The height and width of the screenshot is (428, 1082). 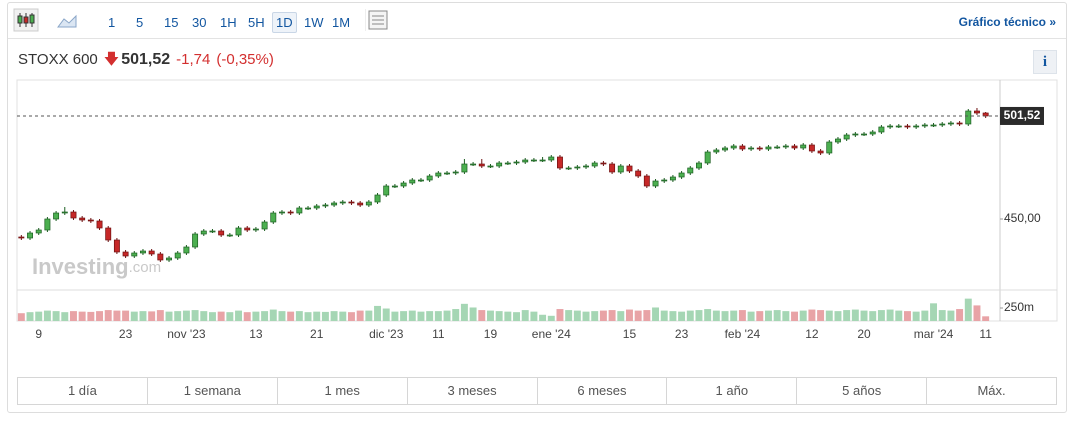 I want to click on timeframe-button: 1W, so click(x=314, y=22).